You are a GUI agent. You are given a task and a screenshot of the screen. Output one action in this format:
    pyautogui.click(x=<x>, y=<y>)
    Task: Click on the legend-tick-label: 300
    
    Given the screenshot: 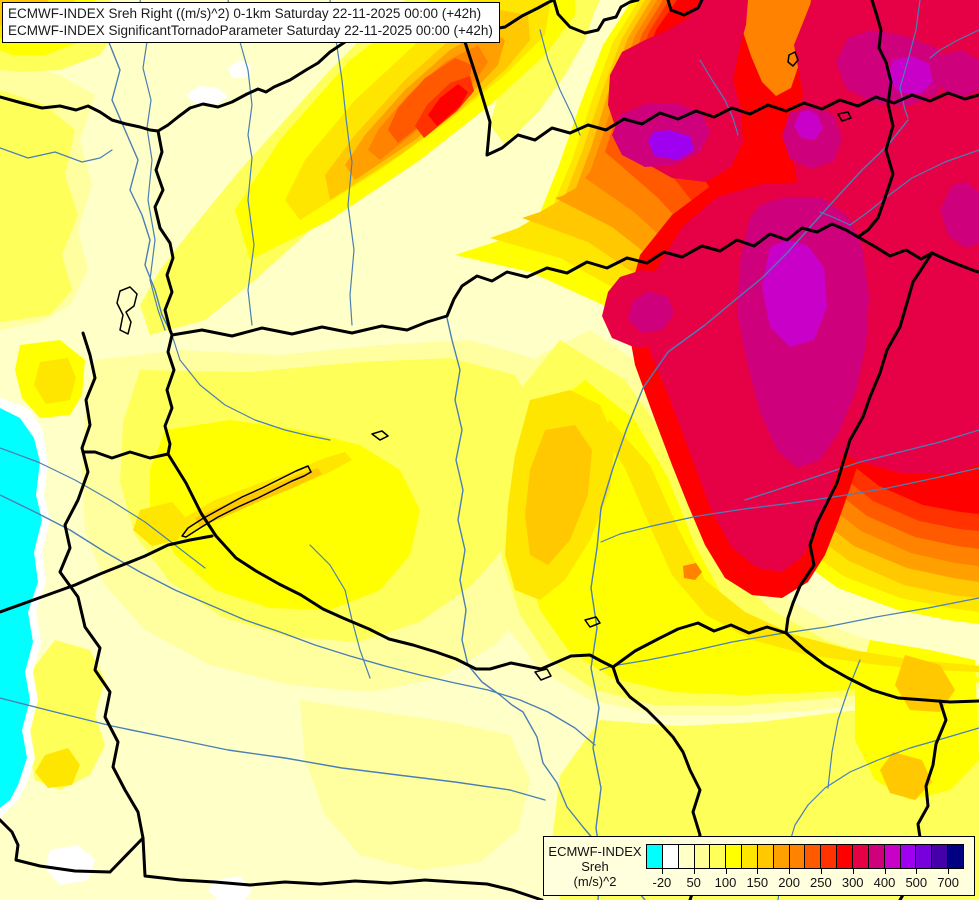 What is the action you would take?
    pyautogui.click(x=852, y=882)
    